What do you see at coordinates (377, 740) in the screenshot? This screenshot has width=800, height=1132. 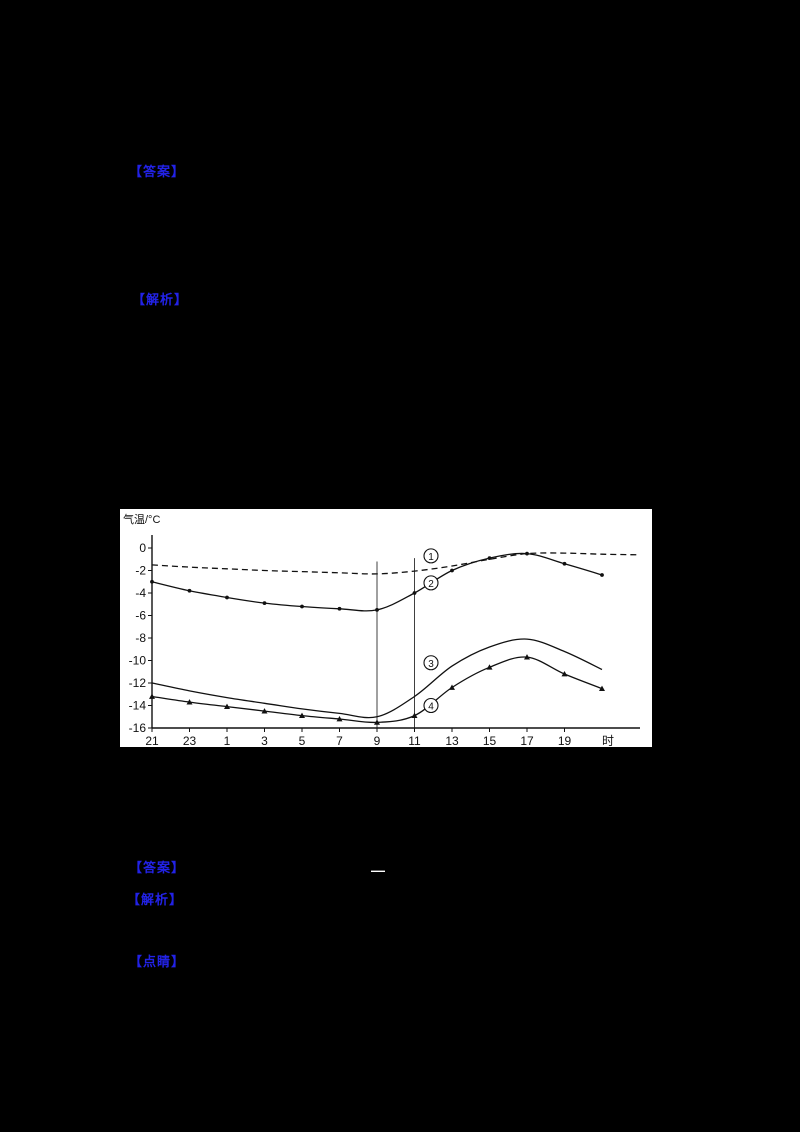 I see `x-tick-label: 9` at bounding box center [377, 740].